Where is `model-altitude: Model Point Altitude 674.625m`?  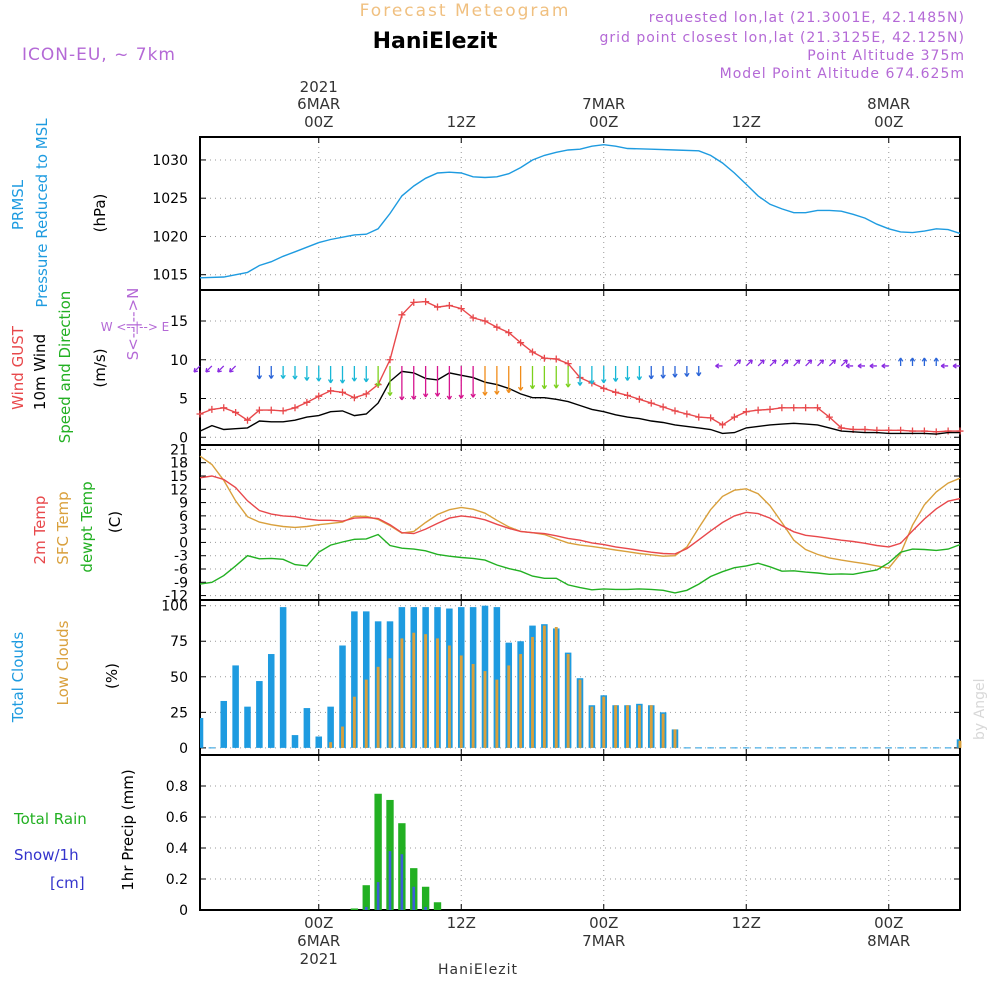
model-altitude: Model Point Altitude 674.625m is located at coordinates (842, 74).